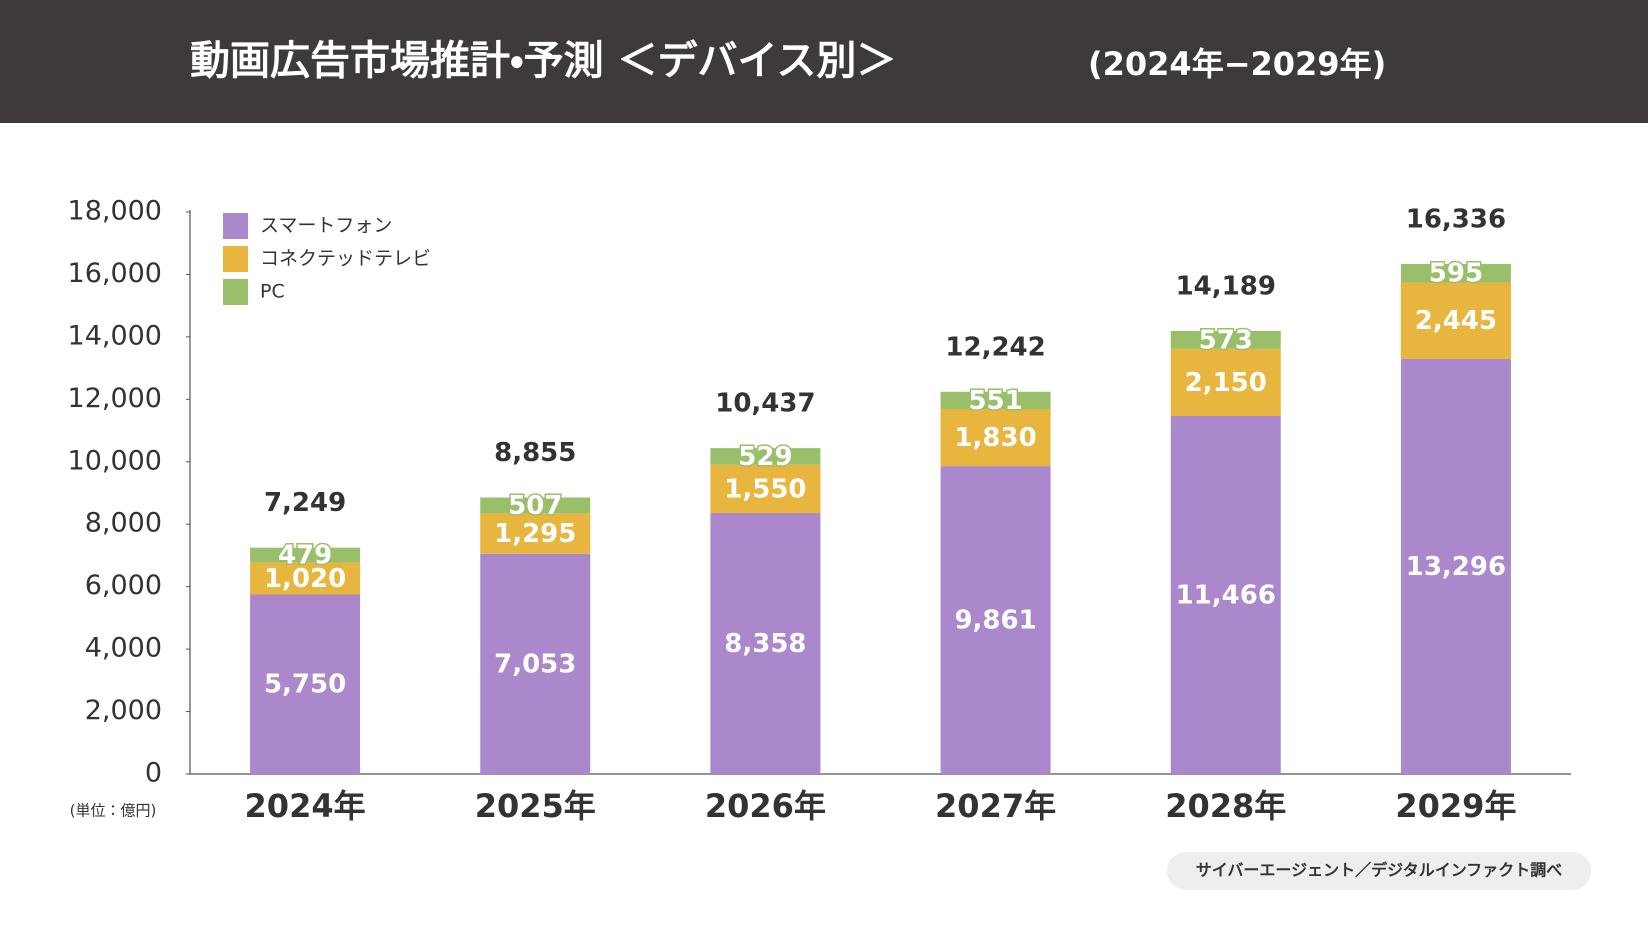 The height and width of the screenshot is (928, 1648). What do you see at coordinates (345, 259) in the screenshot?
I see `legend-label: コネクテッドテレビ` at bounding box center [345, 259].